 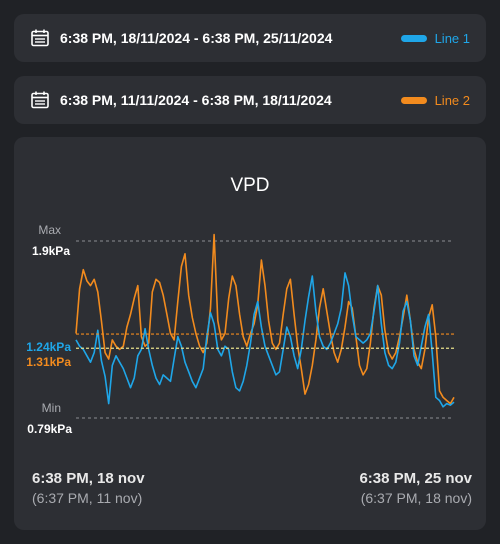 What do you see at coordinates (88, 478) in the screenshot?
I see `footer-start-main: 6:38 PM, 18 nov` at bounding box center [88, 478].